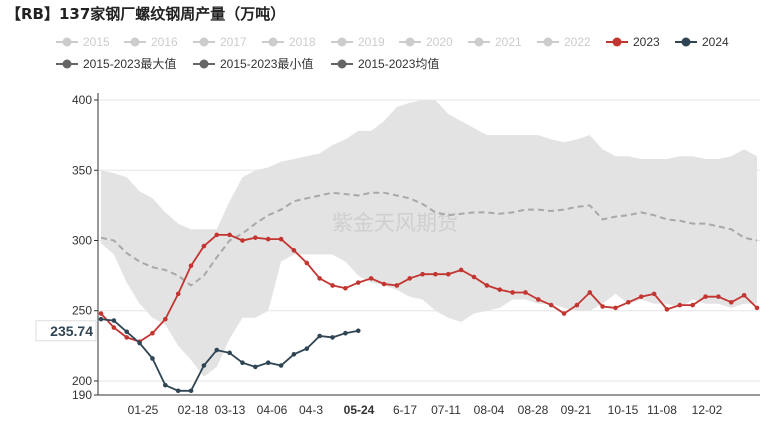 Image resolution: width=765 pixels, height=421 pixels. I want to click on legend-item-2021: 2021, so click(495, 42).